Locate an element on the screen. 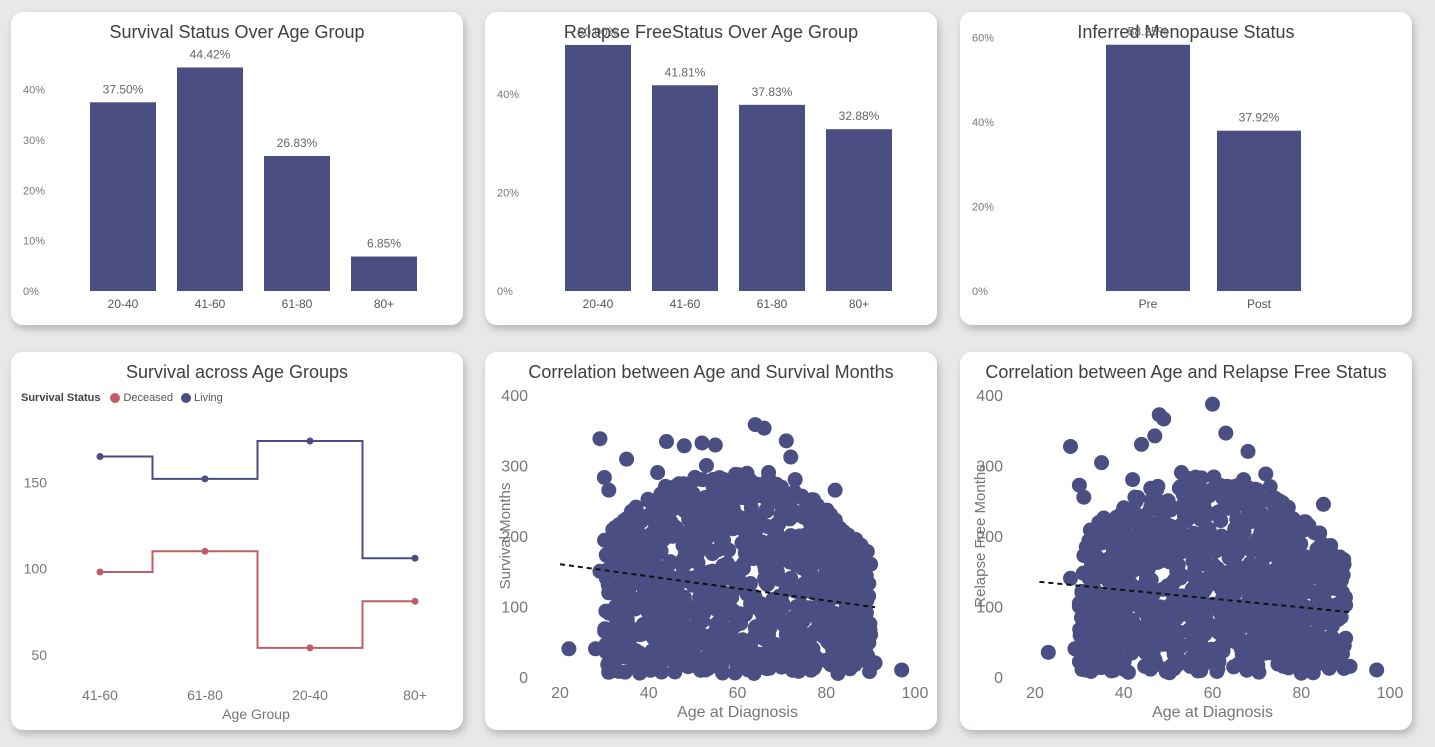 This screenshot has height=747, width=1435. x-tick-label: 61-80 is located at coordinates (205, 695).